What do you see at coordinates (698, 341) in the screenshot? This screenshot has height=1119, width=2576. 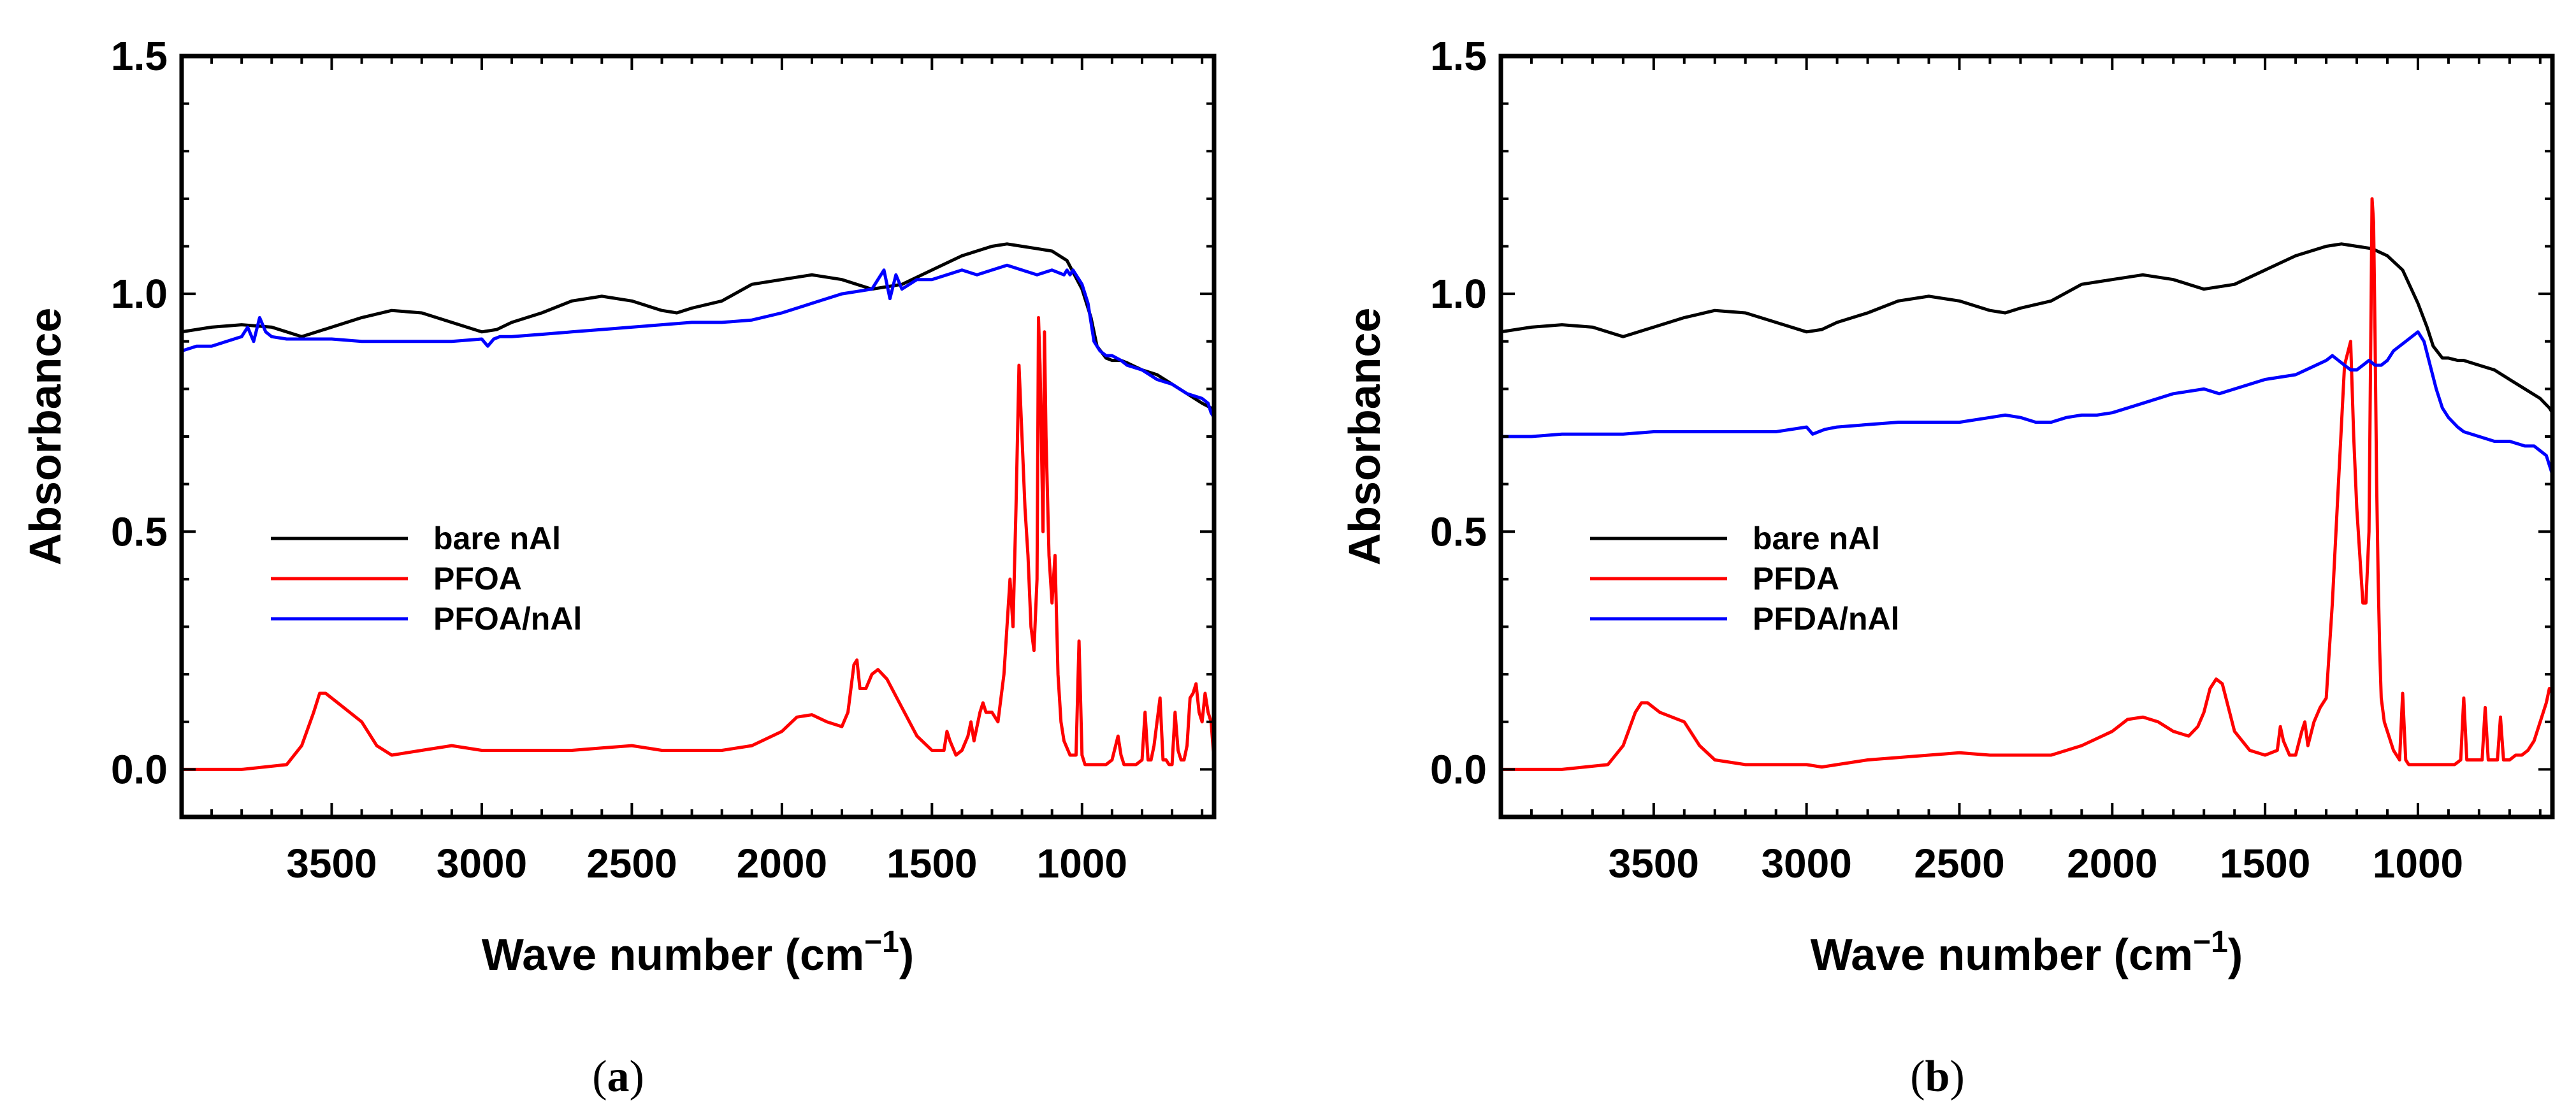 I see `series-line-pfoa-nal` at bounding box center [698, 341].